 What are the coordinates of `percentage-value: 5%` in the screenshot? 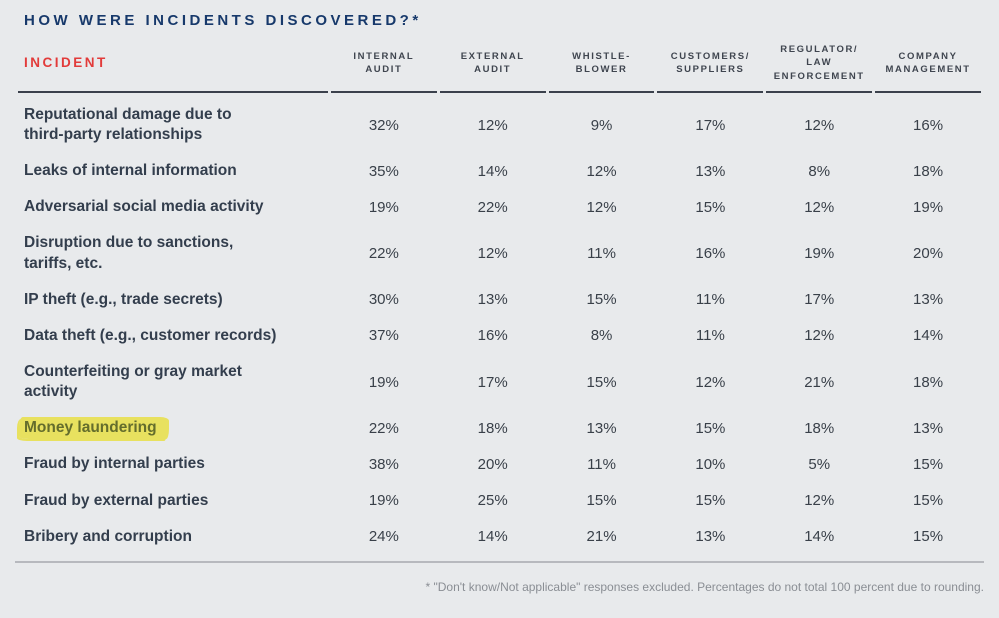 It's located at (819, 464).